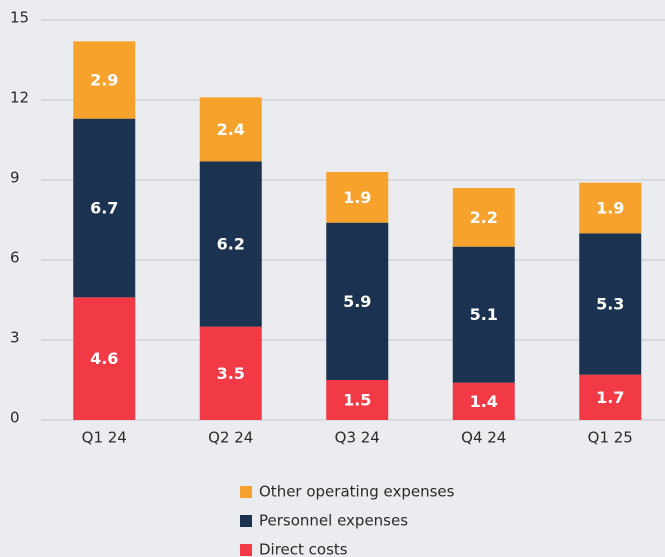 The height and width of the screenshot is (557, 665). What do you see at coordinates (357, 492) in the screenshot?
I see `legend-label: Other operating expenses` at bounding box center [357, 492].